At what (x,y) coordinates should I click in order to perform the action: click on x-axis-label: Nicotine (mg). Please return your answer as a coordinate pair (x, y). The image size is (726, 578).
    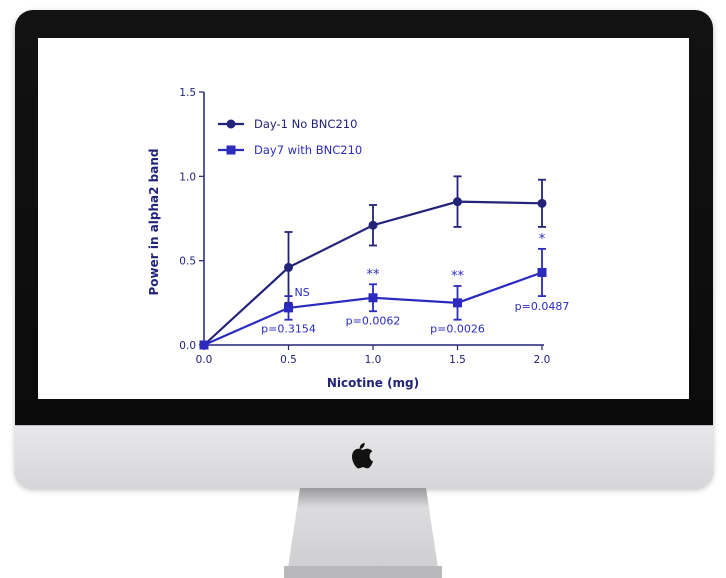
    Looking at the image, I should click on (373, 383).